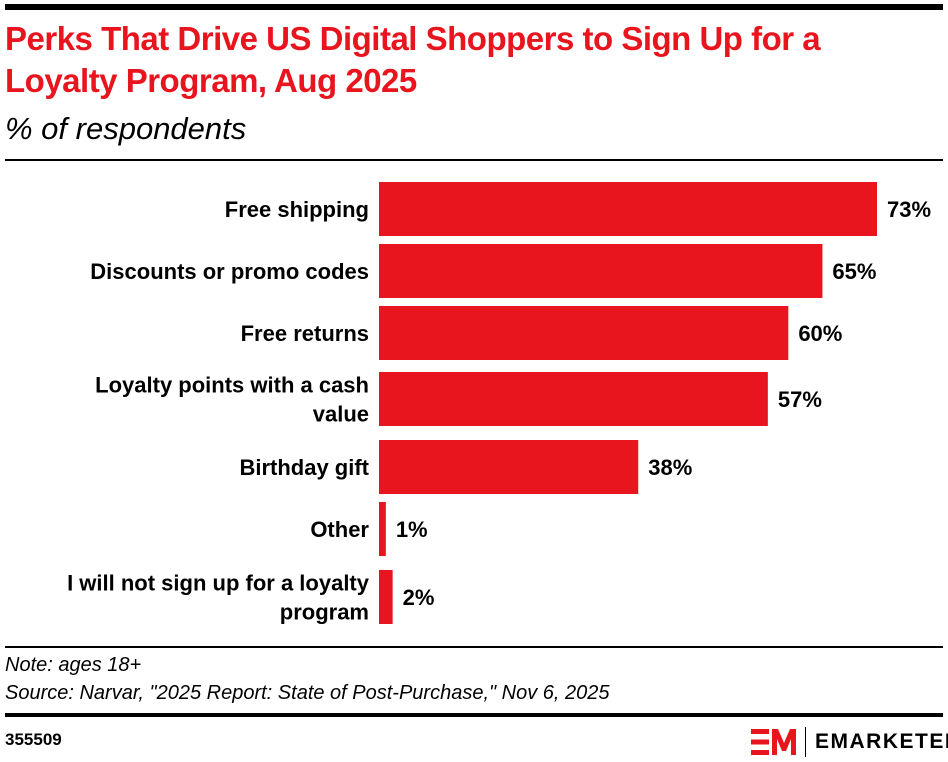 Image resolution: width=948 pixels, height=762 pixels. I want to click on category-label: Free returns, so click(305, 333).